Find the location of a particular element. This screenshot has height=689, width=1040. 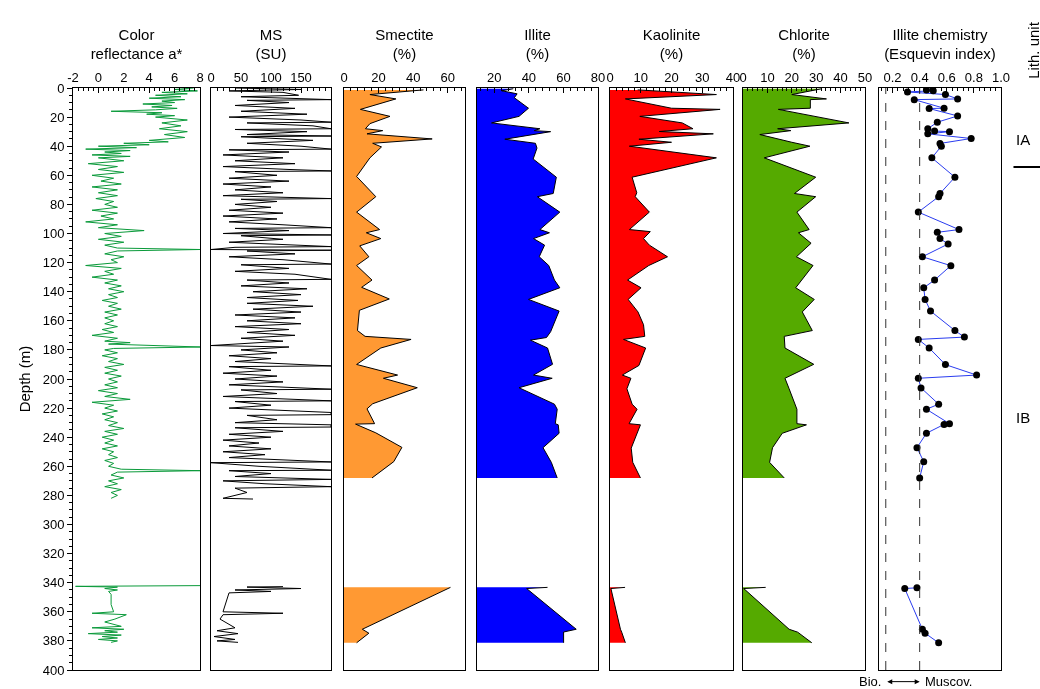

x-tick-label: 100 is located at coordinates (271, 77).